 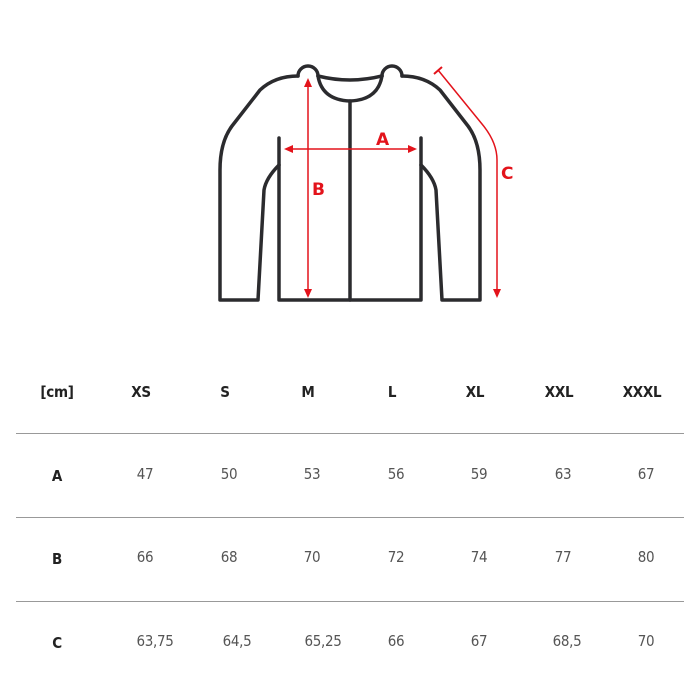 I want to click on measure-lines, so click(x=392, y=182).